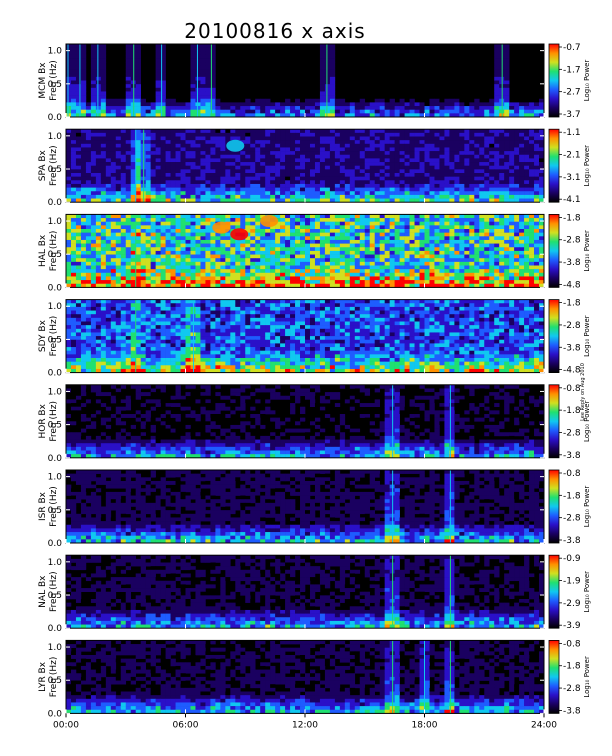 The height and width of the screenshot is (756, 612). Describe the element at coordinates (55, 52) in the screenshot. I see `y-tick-label: 1.0` at that location.